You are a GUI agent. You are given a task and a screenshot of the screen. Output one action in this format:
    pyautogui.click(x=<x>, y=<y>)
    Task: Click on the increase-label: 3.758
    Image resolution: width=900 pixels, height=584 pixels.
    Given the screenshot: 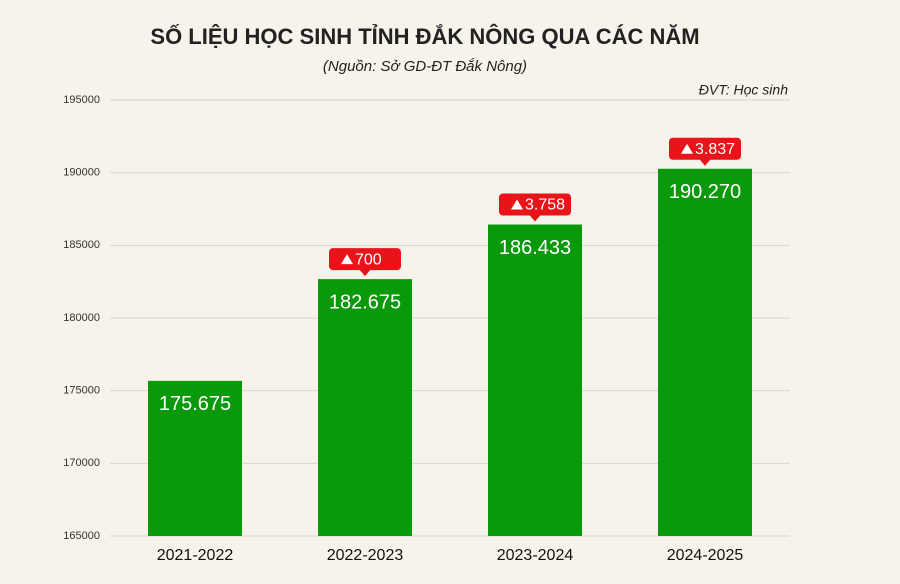 What is the action you would take?
    pyautogui.click(x=545, y=205)
    